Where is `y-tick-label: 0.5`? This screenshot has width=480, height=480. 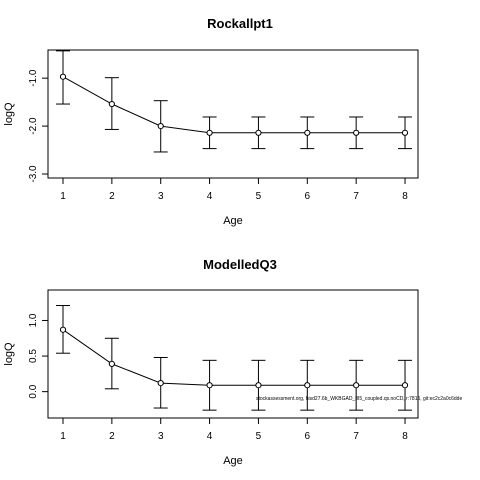
y-tick-label: 0.5 is located at coordinates (33, 356).